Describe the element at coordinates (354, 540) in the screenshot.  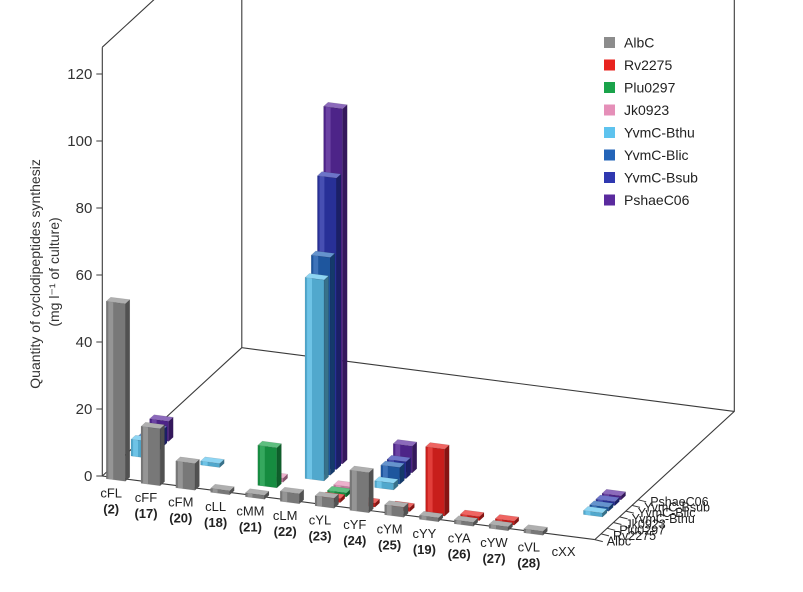
I see `category-number-label: (24)` at that location.